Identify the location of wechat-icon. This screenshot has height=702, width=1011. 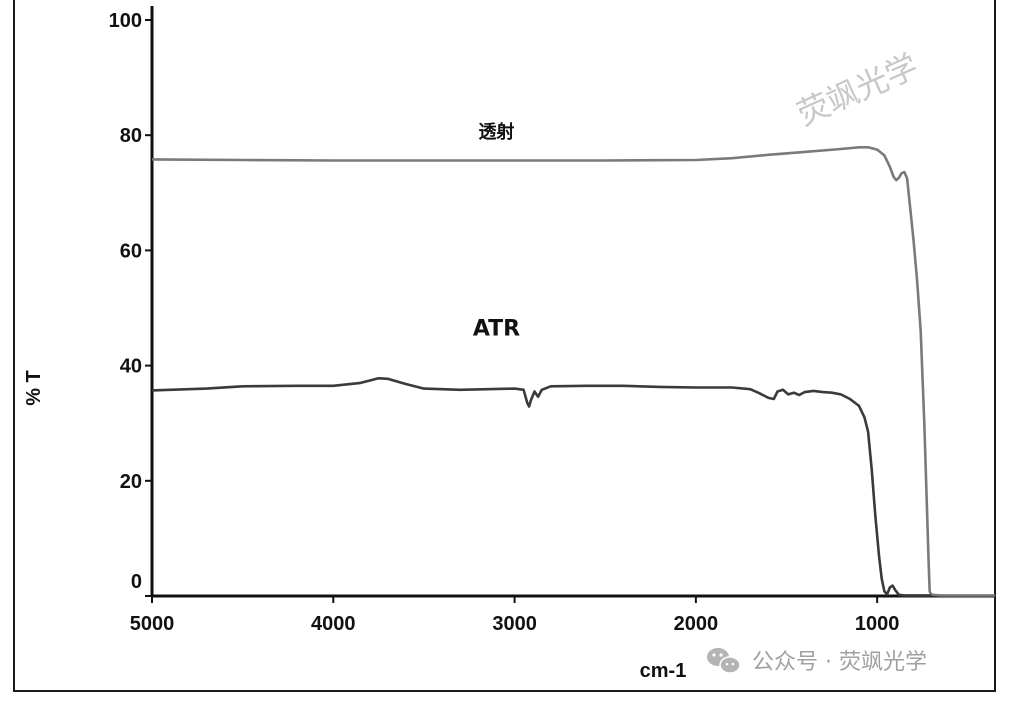
(724, 661).